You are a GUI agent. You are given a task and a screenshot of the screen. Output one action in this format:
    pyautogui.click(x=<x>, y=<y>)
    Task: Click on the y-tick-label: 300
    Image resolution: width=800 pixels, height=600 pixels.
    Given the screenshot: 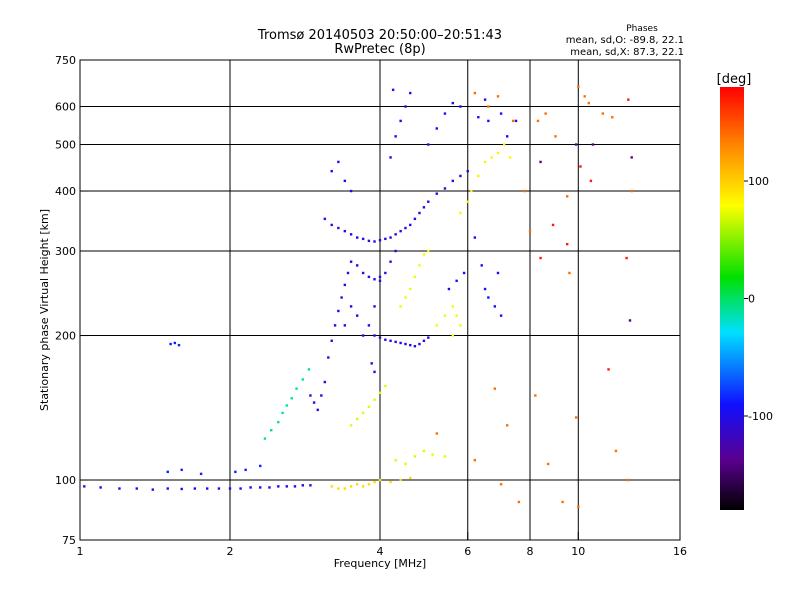 What is the action you would take?
    pyautogui.click(x=65, y=251)
    